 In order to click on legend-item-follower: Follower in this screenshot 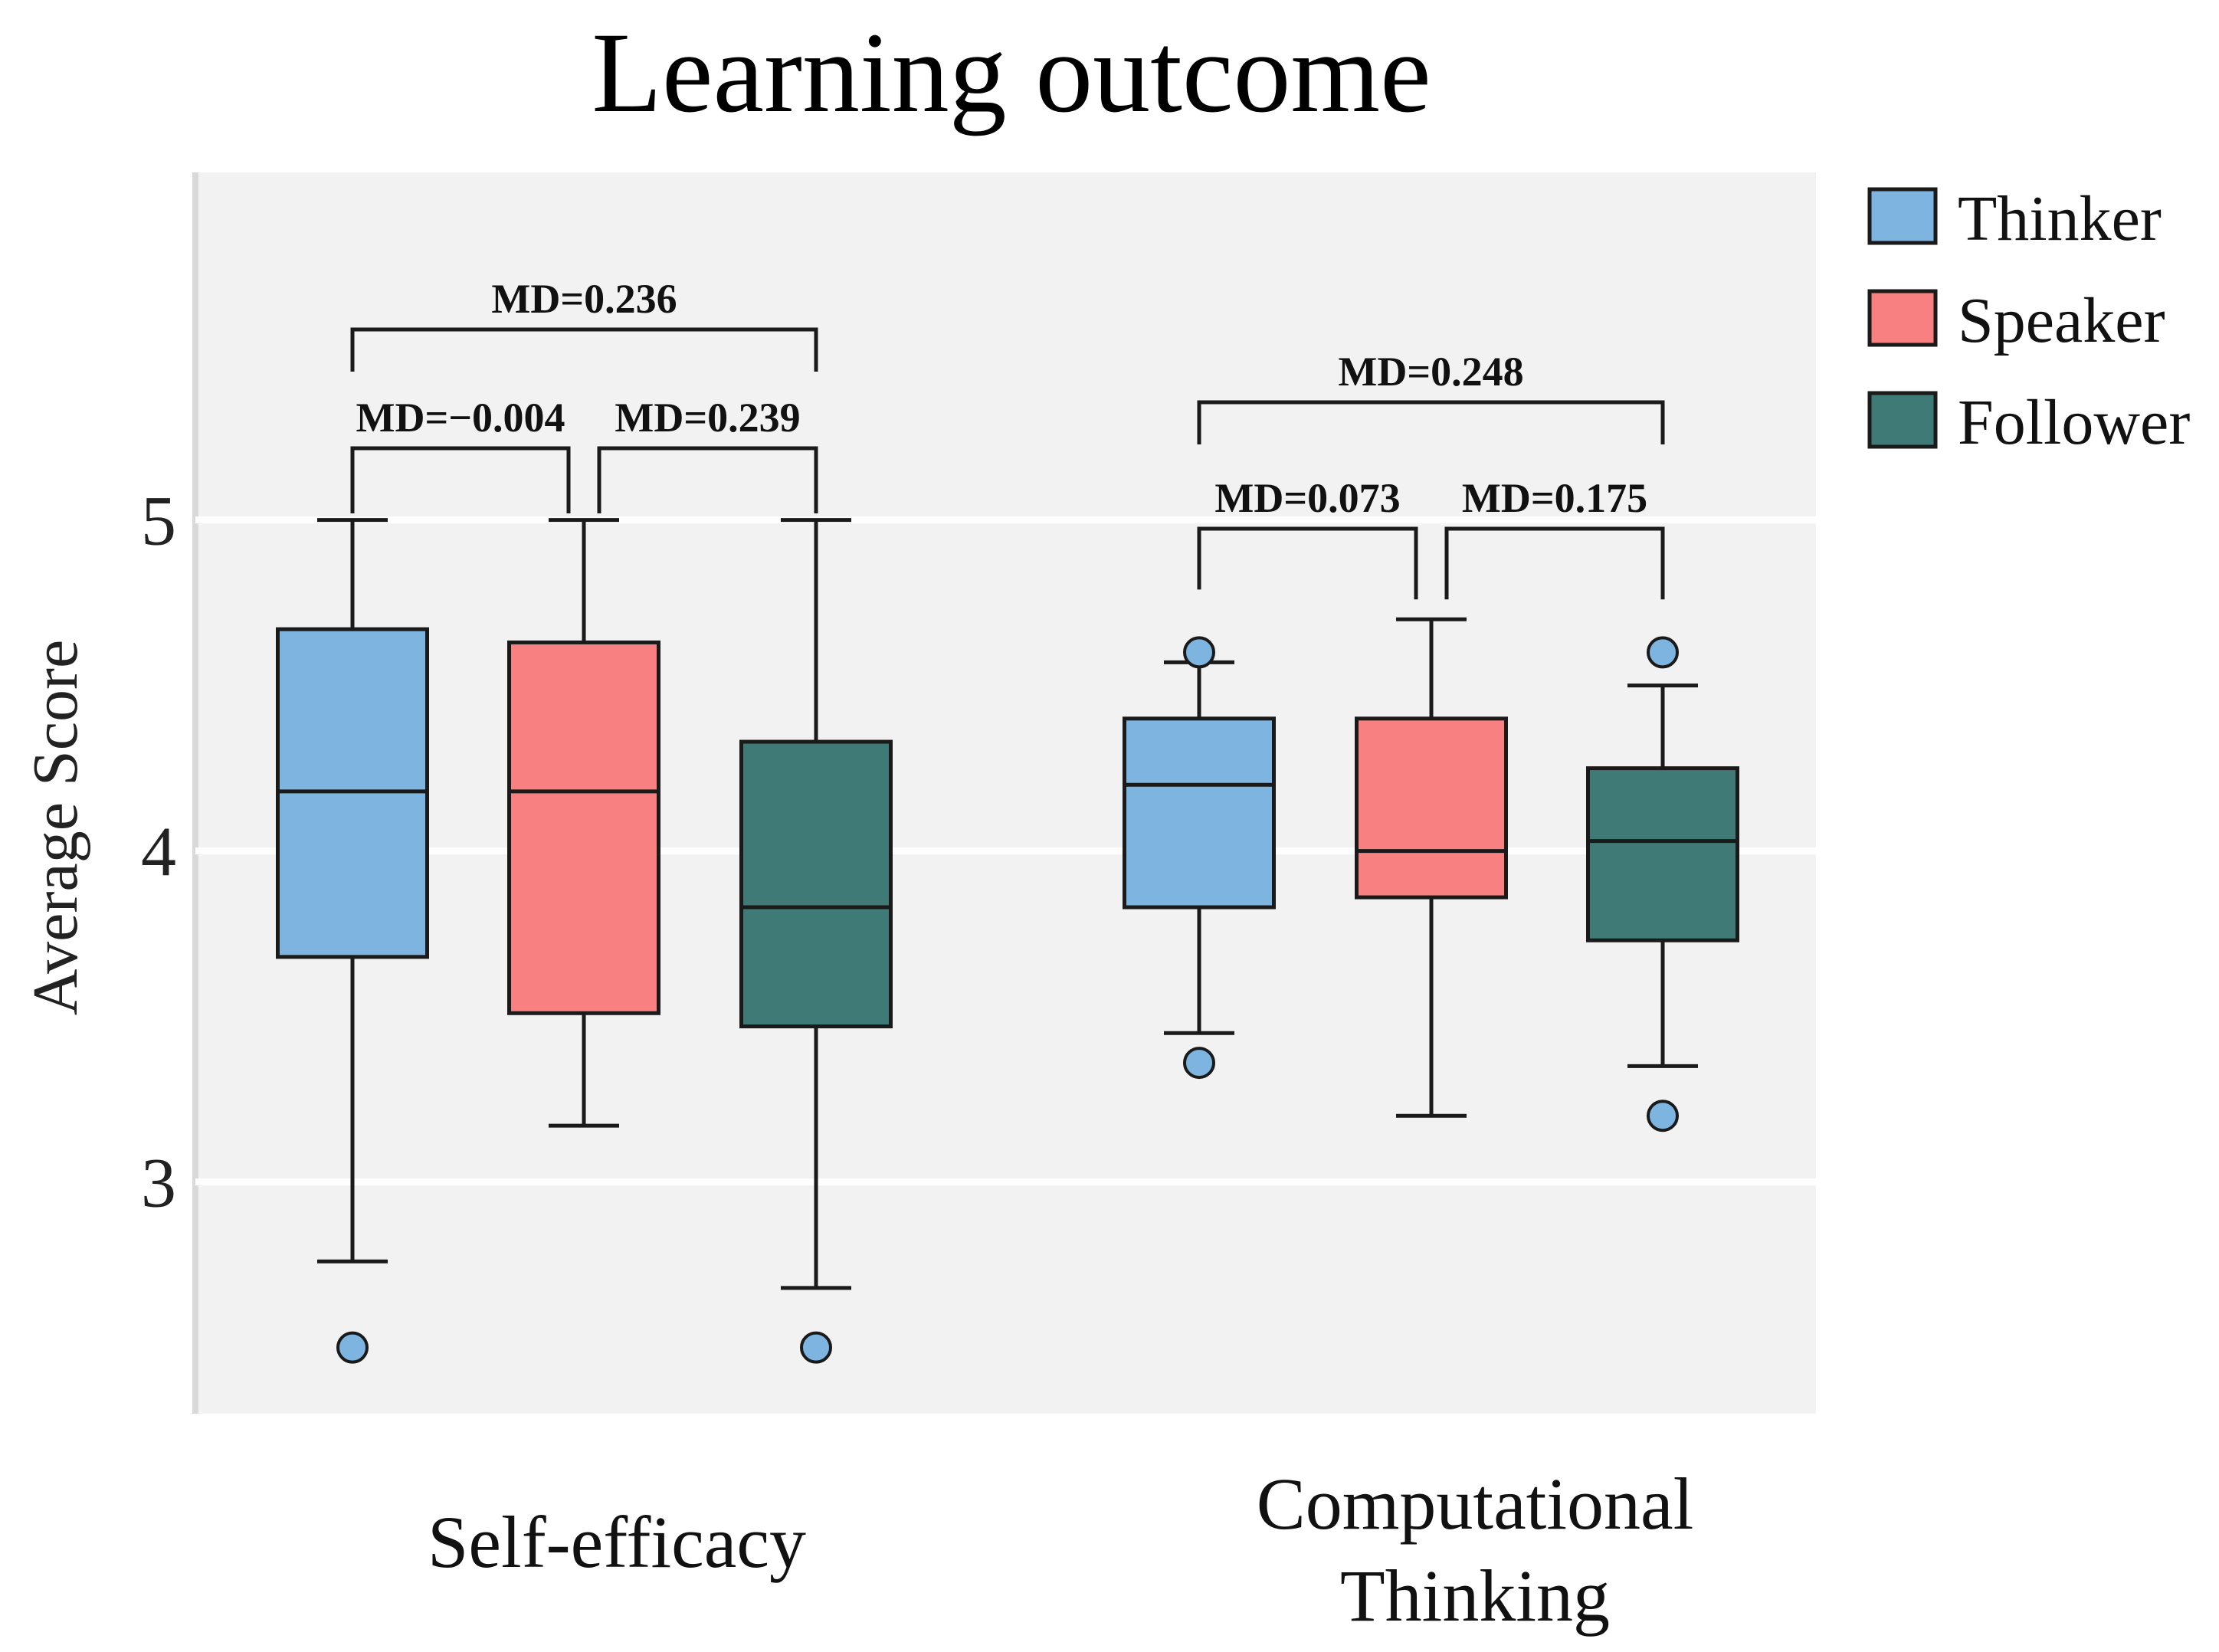, I will do `click(2028, 422)`.